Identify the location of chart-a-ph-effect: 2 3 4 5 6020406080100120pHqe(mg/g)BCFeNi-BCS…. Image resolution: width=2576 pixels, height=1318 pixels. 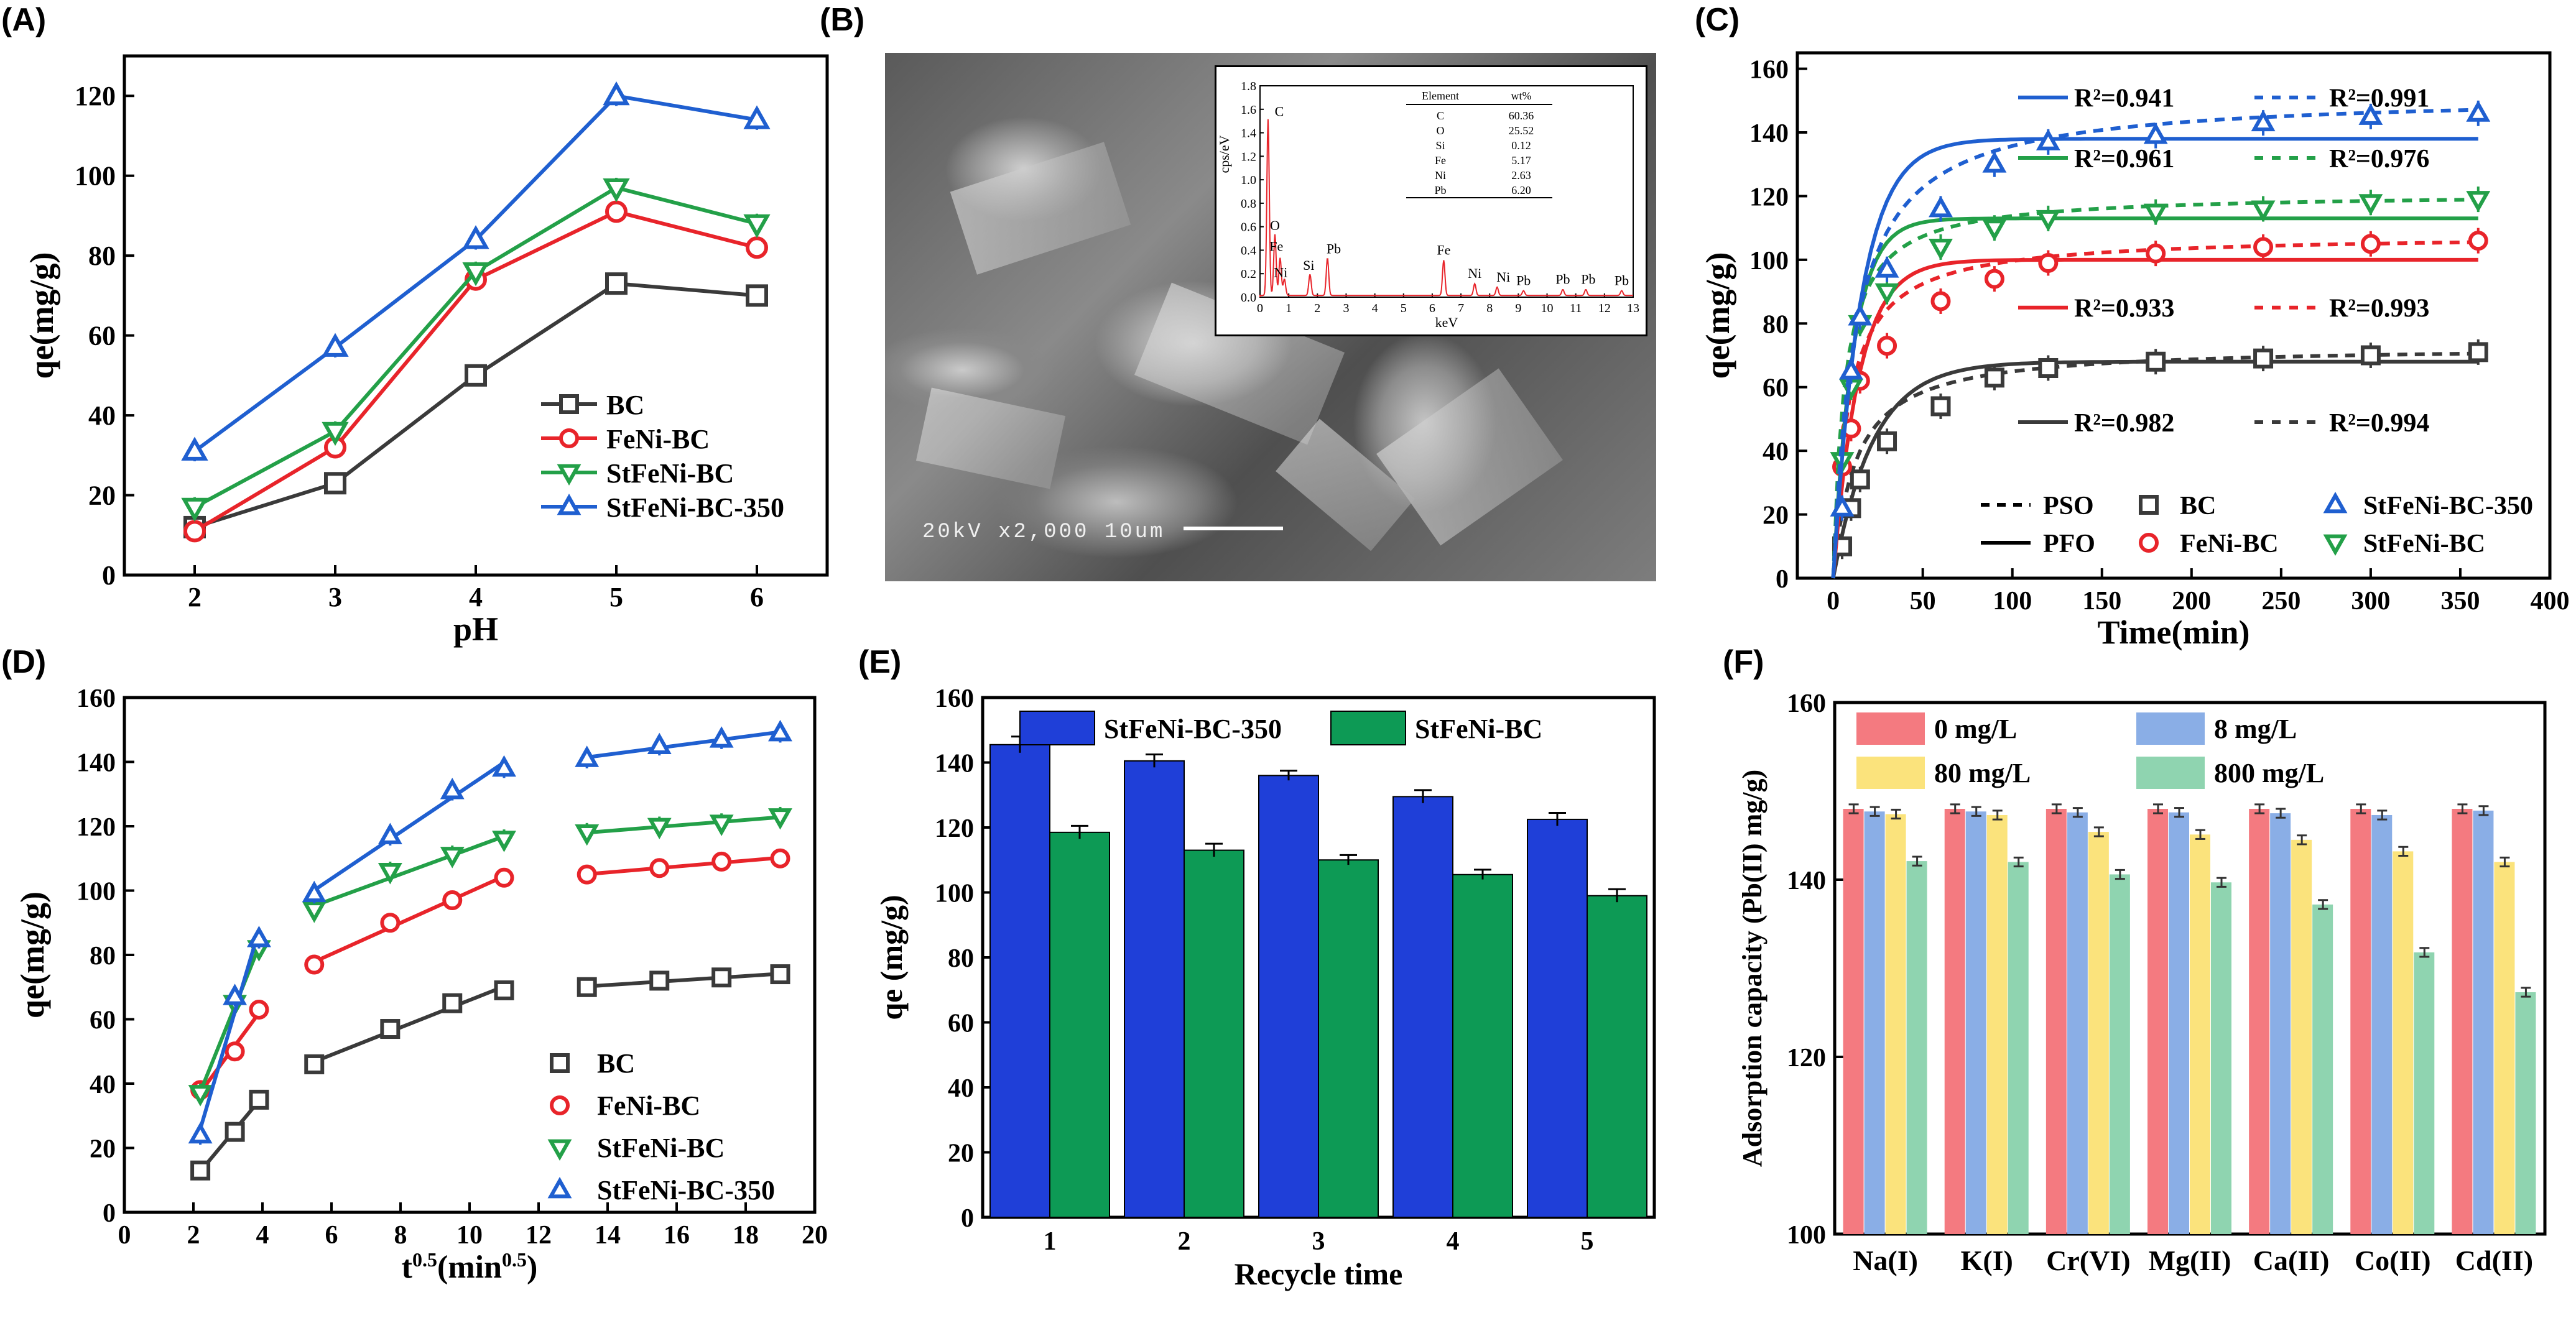
(426, 351).